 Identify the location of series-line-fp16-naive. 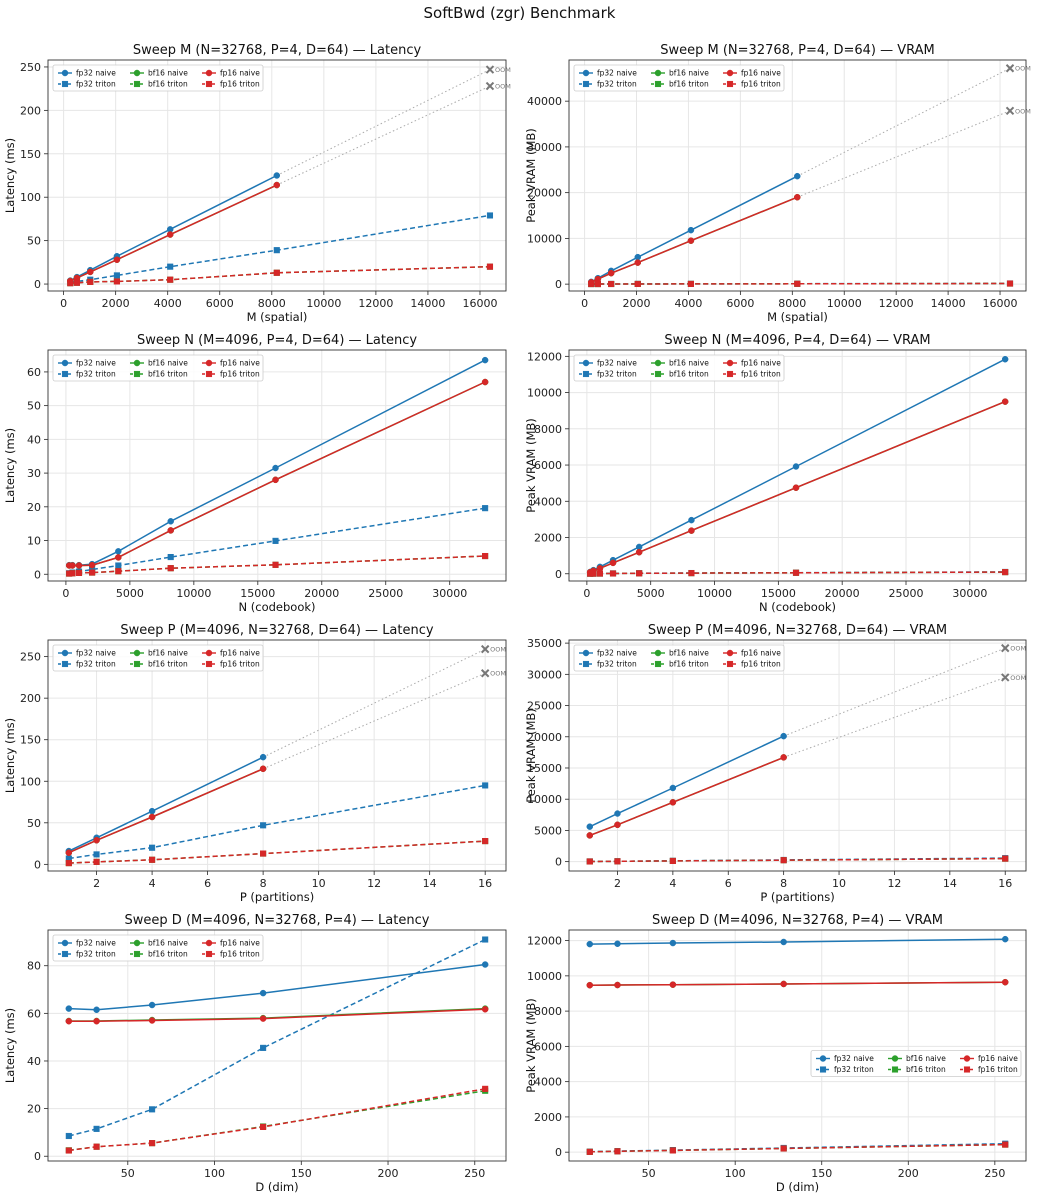
(166, 811).